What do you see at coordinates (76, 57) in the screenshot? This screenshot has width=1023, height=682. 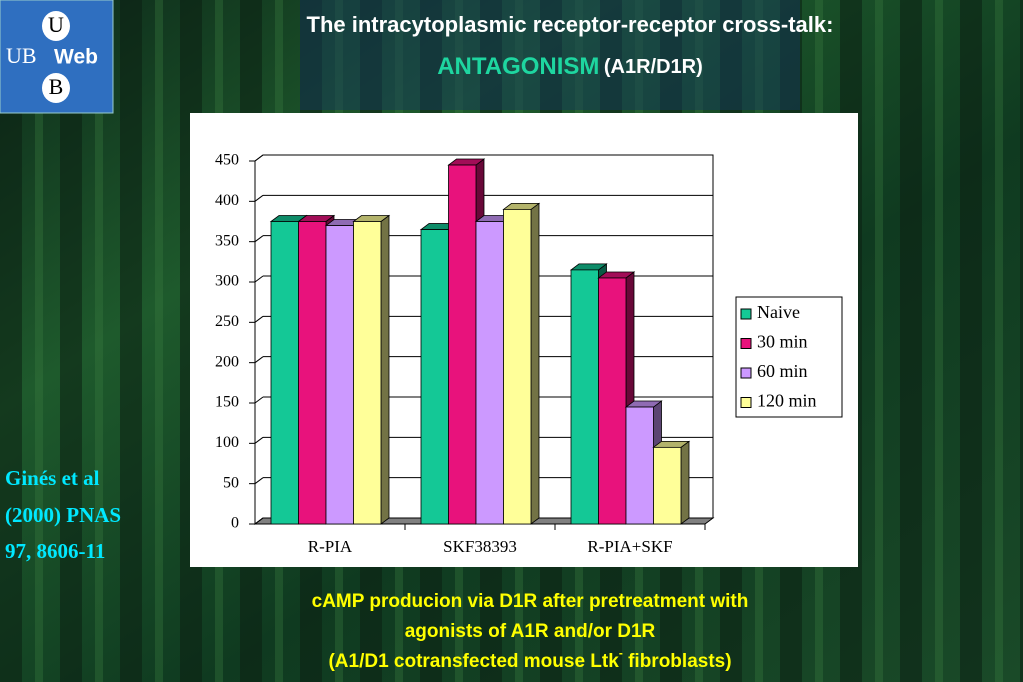 I see `logo-text: Web` at bounding box center [76, 57].